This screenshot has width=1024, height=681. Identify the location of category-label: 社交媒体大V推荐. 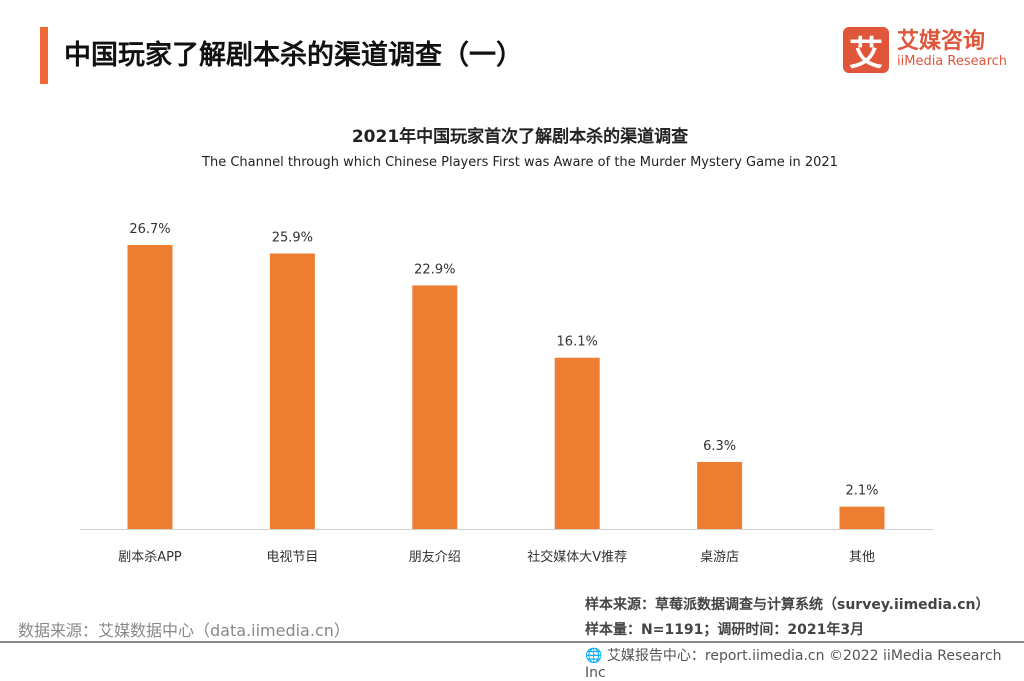
(577, 557).